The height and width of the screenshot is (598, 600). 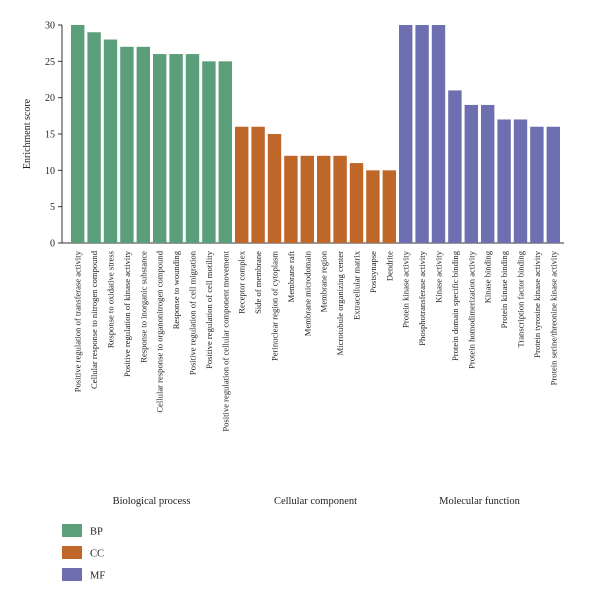 I want to click on category-label: Response to inorganic substance, so click(x=143, y=307).